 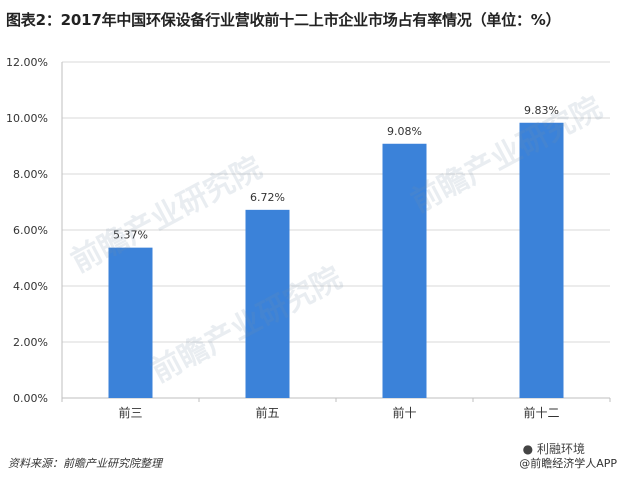 I want to click on y-tick-label: 2.00%, so click(x=30, y=342).